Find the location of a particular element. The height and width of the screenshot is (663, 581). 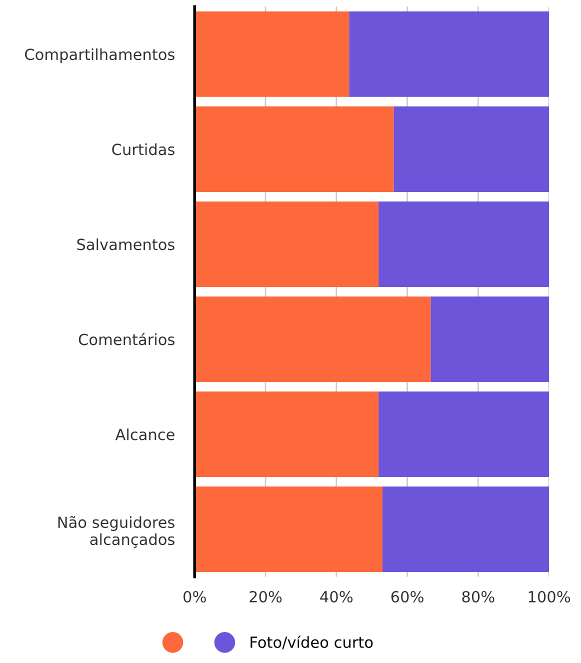

x-tick-label: 20% is located at coordinates (266, 596).